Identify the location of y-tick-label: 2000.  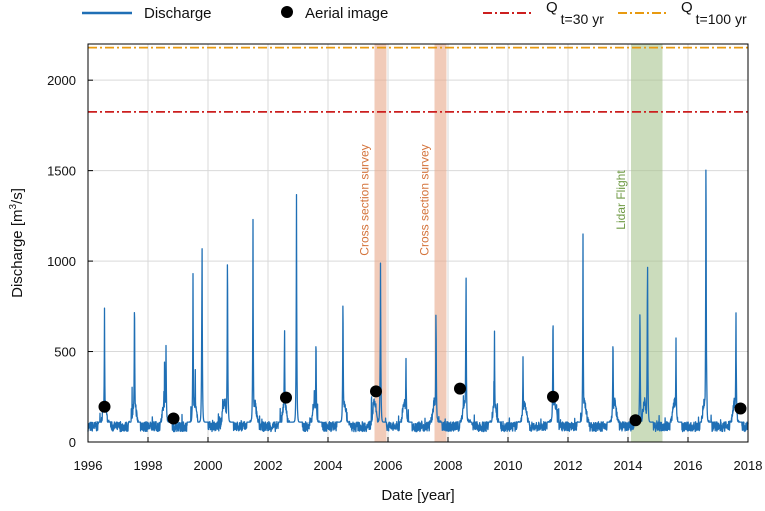
(61, 80).